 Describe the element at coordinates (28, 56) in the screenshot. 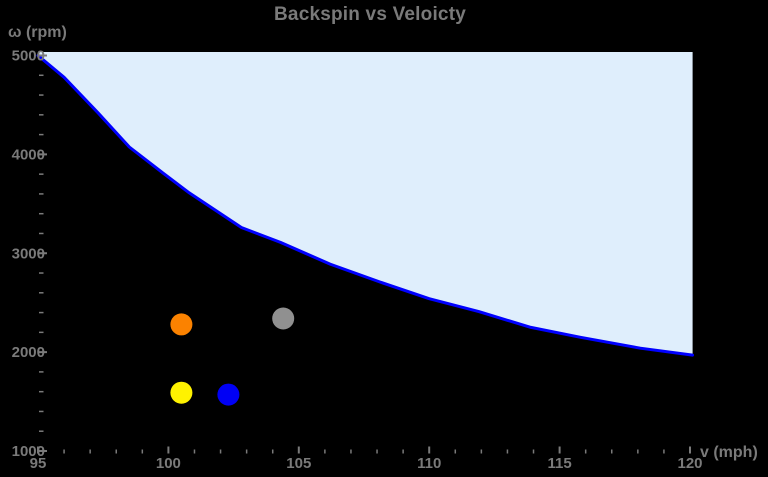

I see `y-tick-label: 5000` at that location.